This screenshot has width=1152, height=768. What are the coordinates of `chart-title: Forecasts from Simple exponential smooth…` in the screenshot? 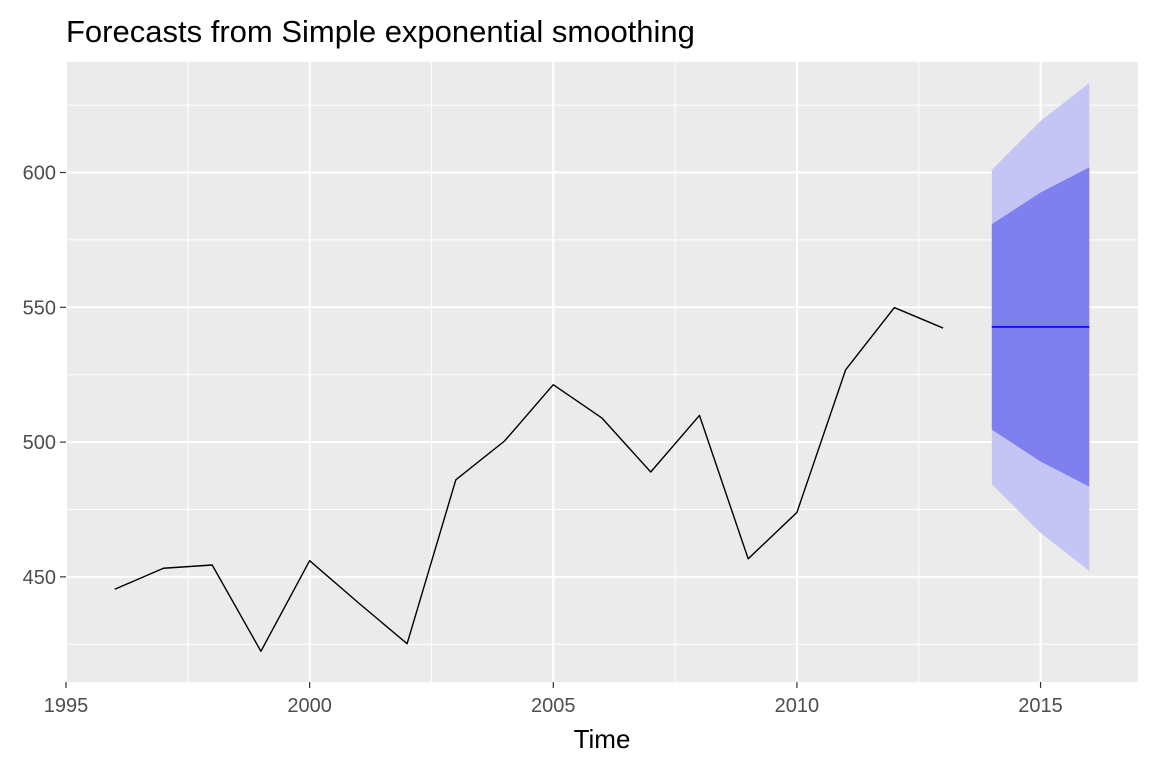 It's located at (380, 31).